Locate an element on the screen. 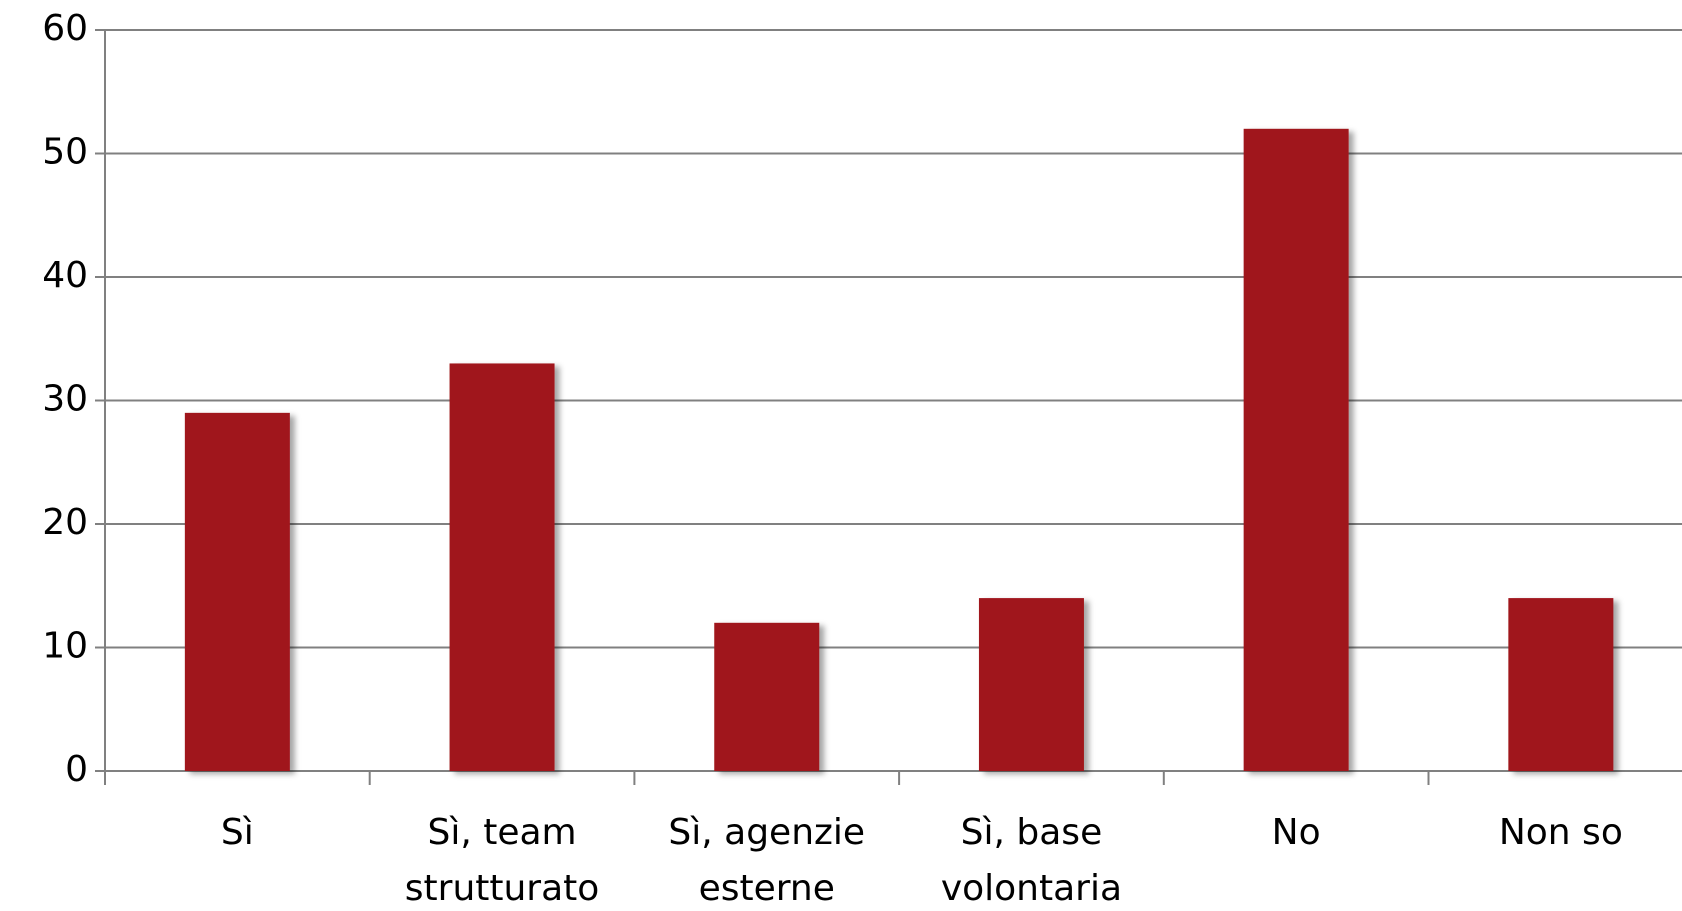 The image size is (1682, 911). y-tick-label: 60 is located at coordinates (65, 28).